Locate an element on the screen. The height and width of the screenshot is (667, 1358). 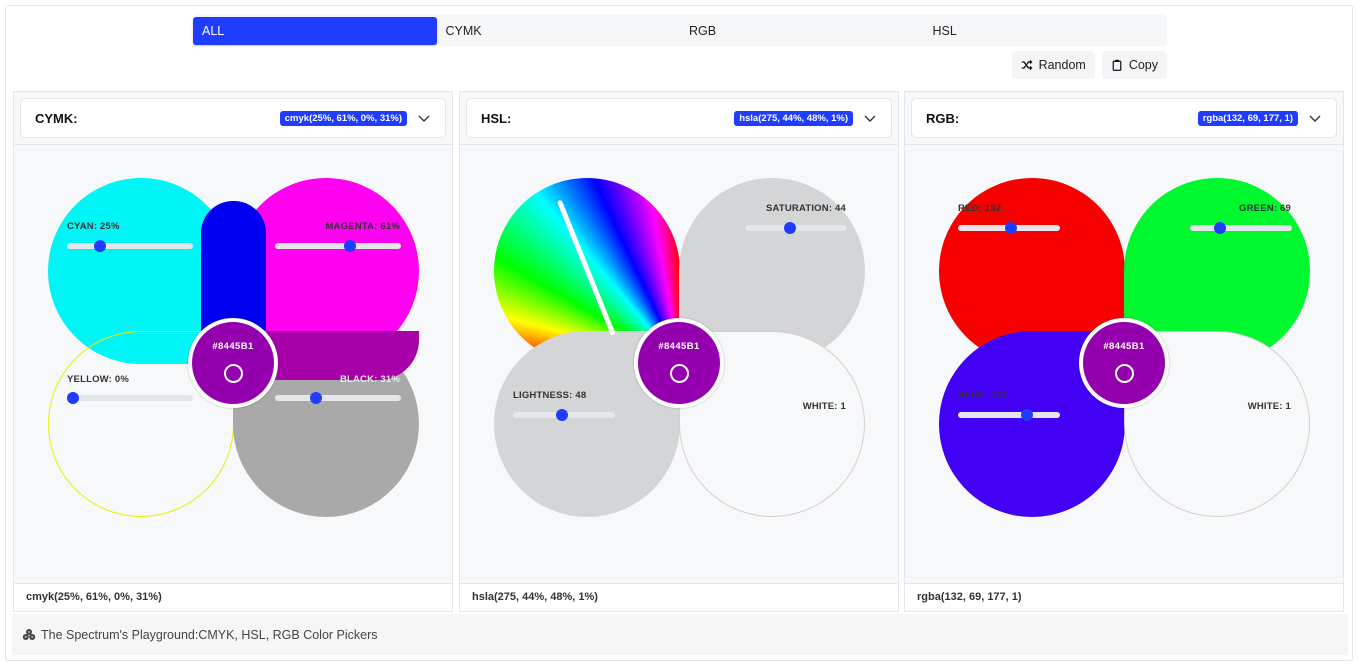
value-badge: cmyk(25%, 61%, 0%, 31%) is located at coordinates (343, 118).